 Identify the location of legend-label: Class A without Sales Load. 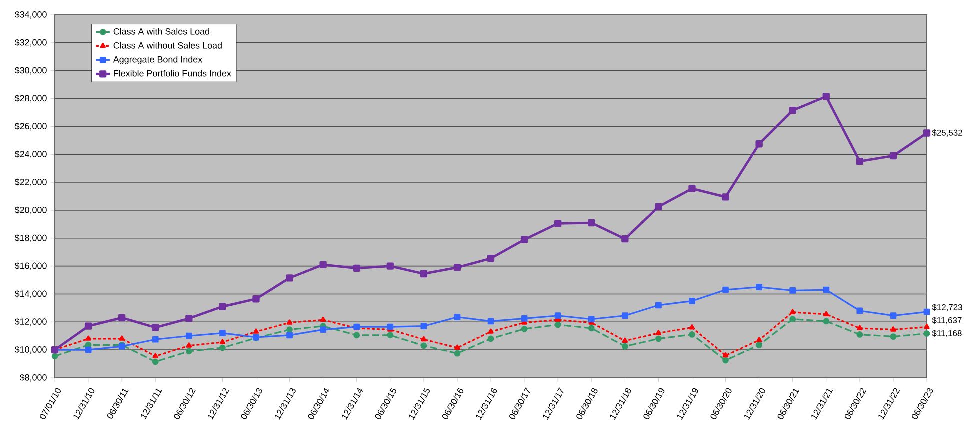
(168, 45).